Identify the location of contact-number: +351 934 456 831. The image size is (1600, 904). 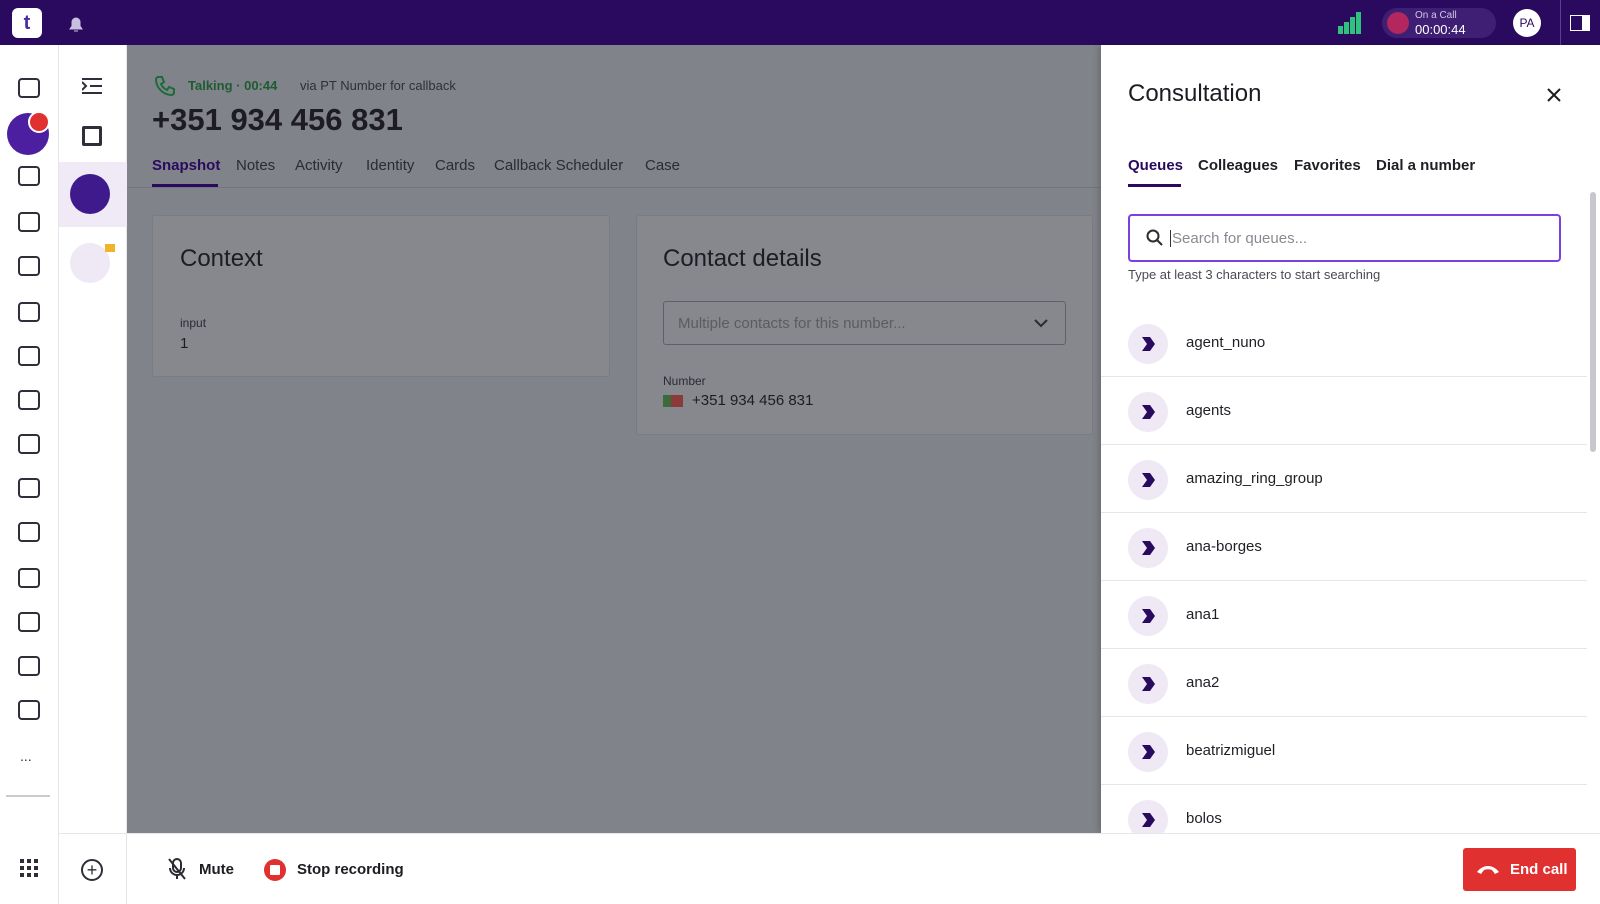
(753, 400).